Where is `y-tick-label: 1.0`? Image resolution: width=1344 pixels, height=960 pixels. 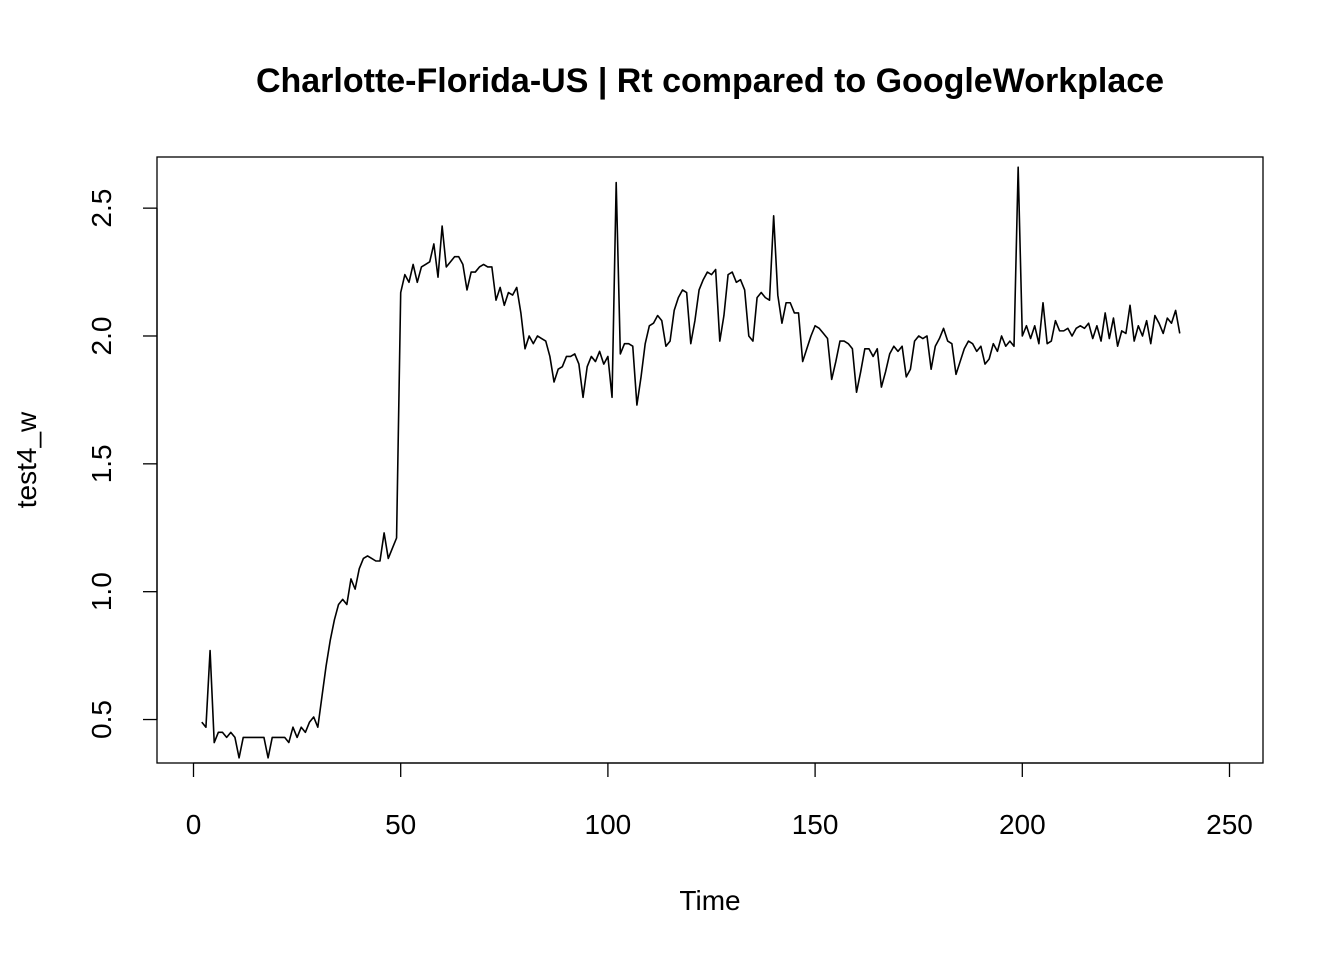 y-tick-label: 1.0 is located at coordinates (101, 591).